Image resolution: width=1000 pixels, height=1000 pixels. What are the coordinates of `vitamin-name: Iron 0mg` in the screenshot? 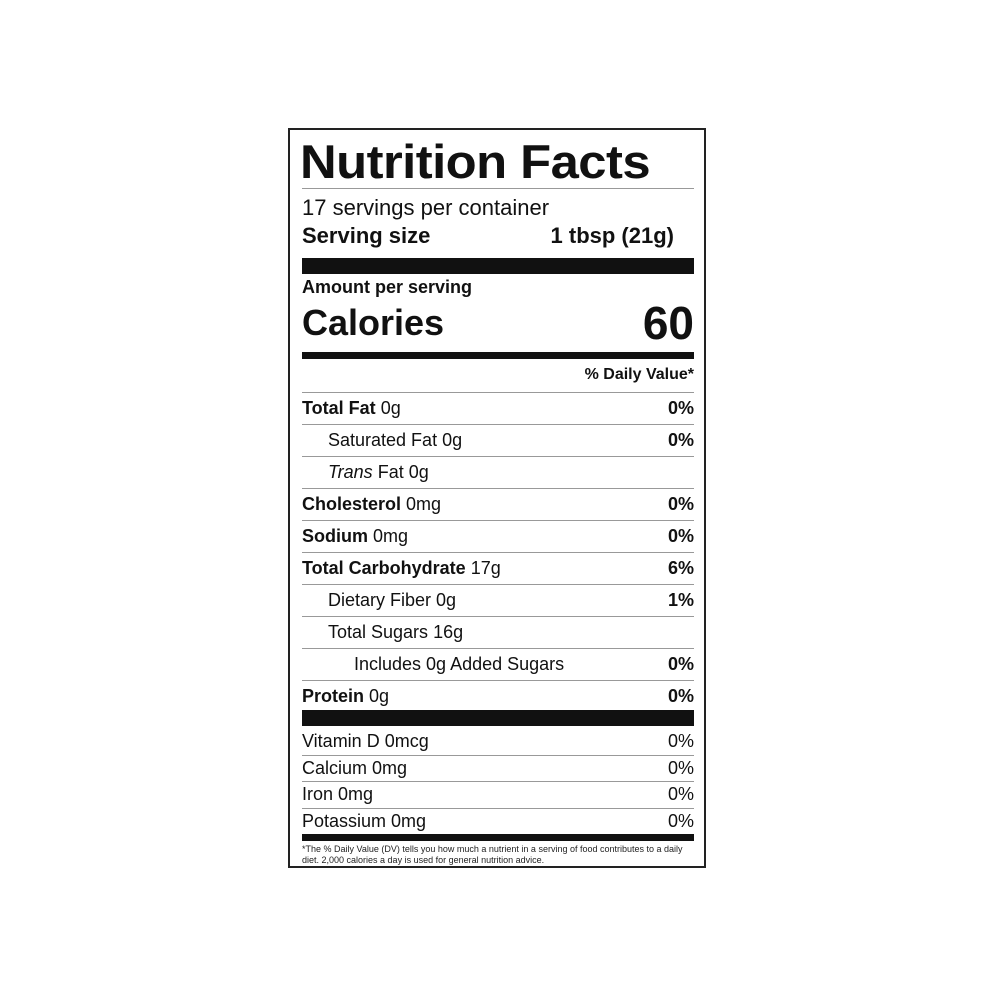 It's located at (338, 794).